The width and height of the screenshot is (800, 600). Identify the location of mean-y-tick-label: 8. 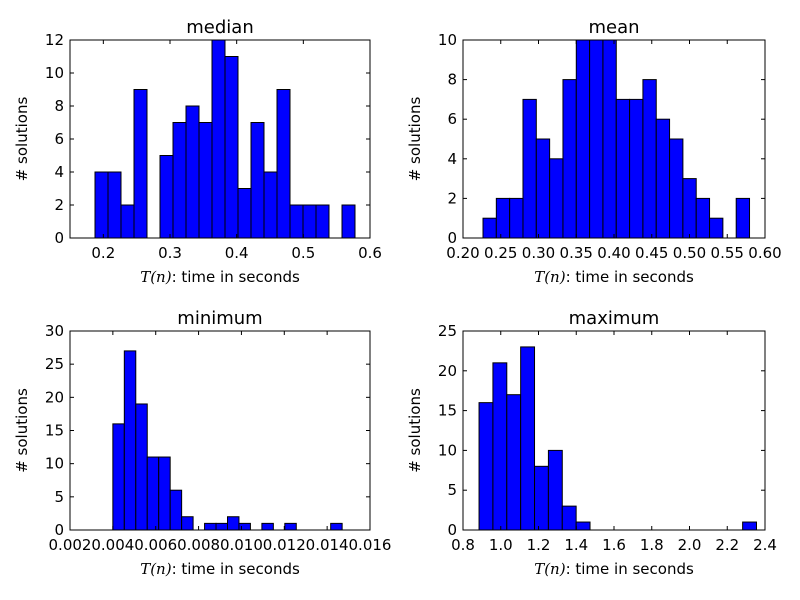
(452, 80).